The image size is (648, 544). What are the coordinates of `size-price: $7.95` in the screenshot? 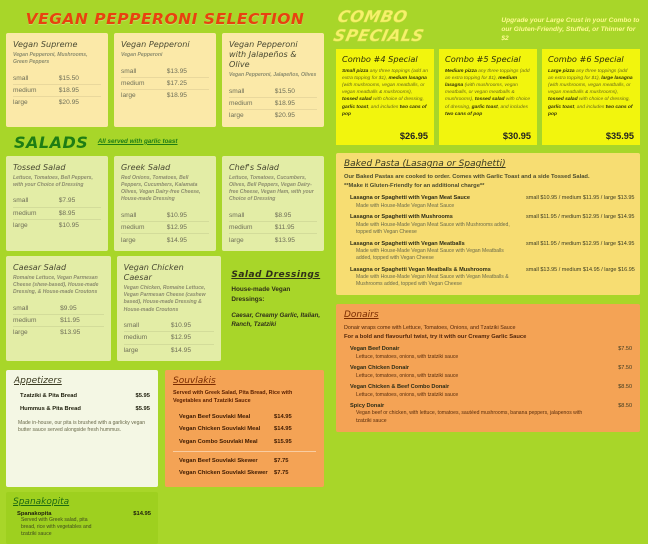 It's located at (67, 201).